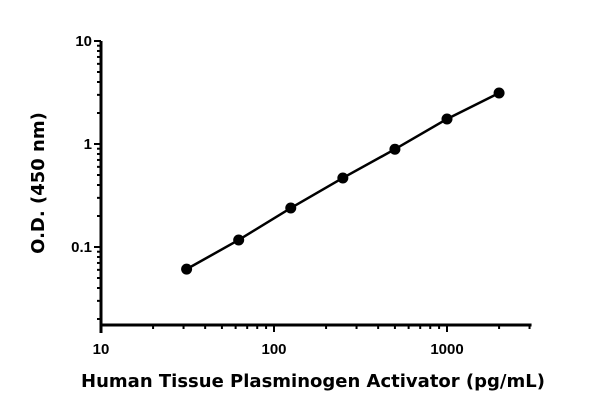 This screenshot has width=600, height=414. I want to click on y-tick-label: 1, so click(88, 144).